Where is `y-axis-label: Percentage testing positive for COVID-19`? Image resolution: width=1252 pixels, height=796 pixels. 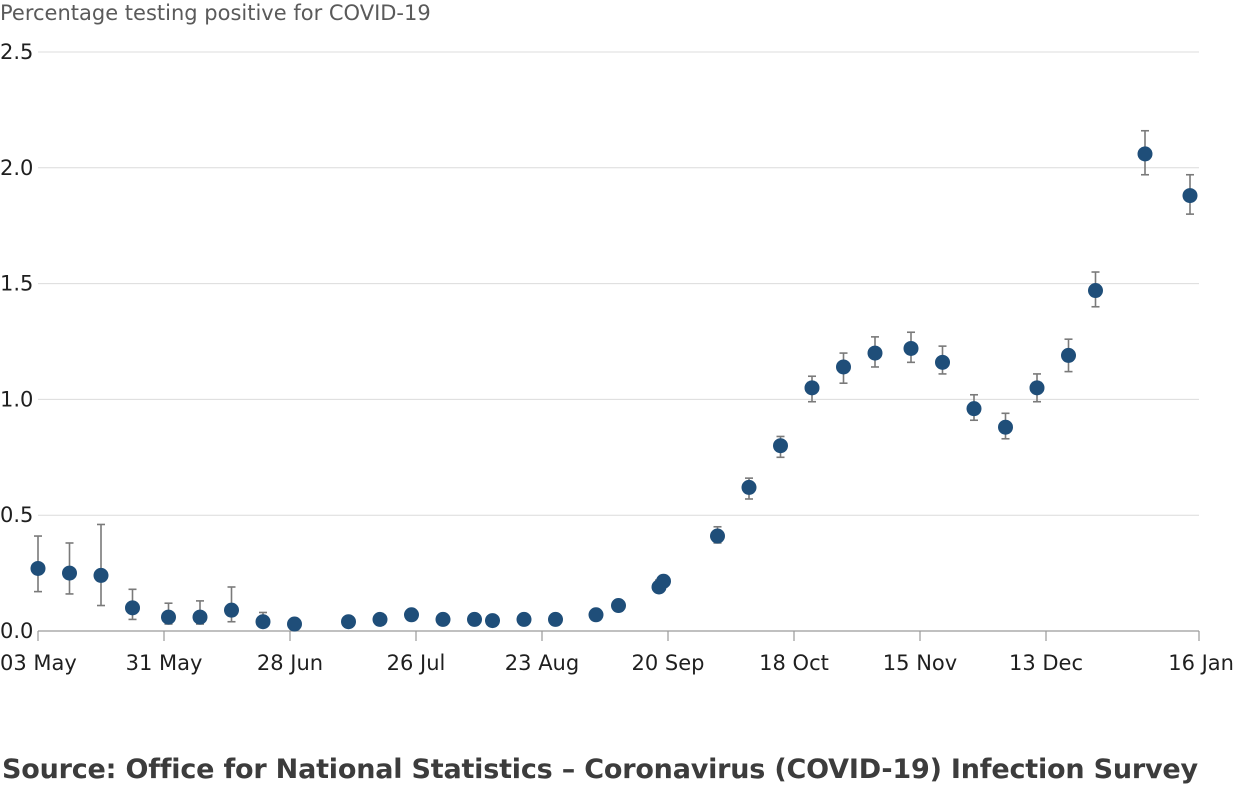
y-axis-label: Percentage testing positive for COVID-19 is located at coordinates (215, 13).